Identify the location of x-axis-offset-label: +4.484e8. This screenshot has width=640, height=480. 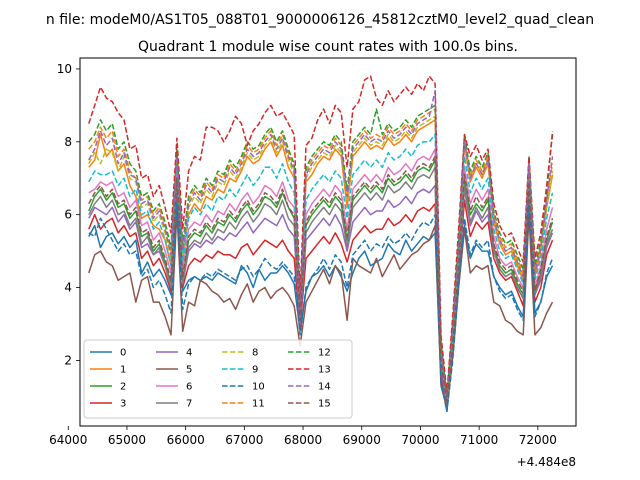
(546, 462).